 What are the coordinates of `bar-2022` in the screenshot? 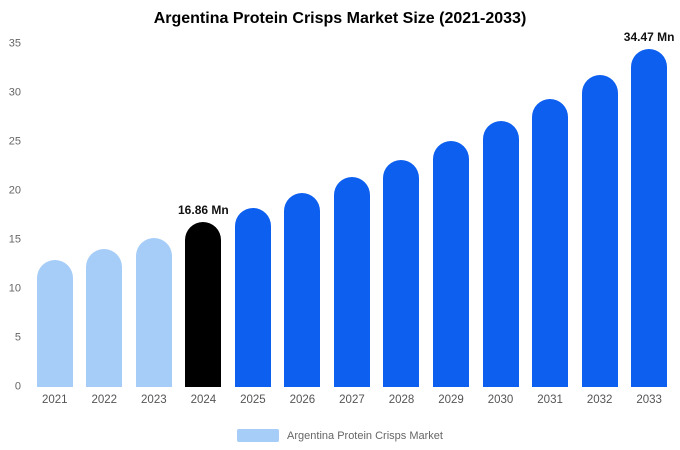 It's located at (104, 317).